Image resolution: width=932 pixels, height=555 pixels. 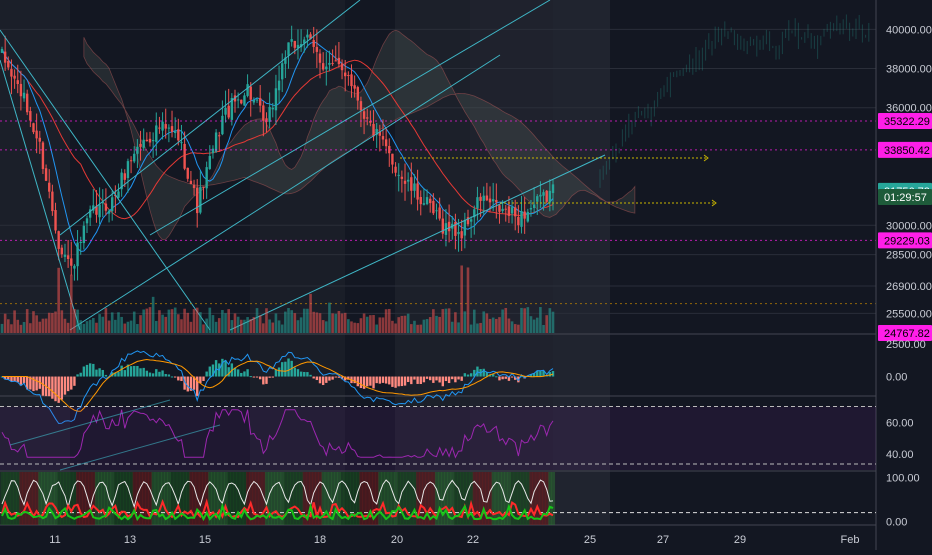 What do you see at coordinates (905, 149) in the screenshot?
I see `price-tag: 33850.42` at bounding box center [905, 149].